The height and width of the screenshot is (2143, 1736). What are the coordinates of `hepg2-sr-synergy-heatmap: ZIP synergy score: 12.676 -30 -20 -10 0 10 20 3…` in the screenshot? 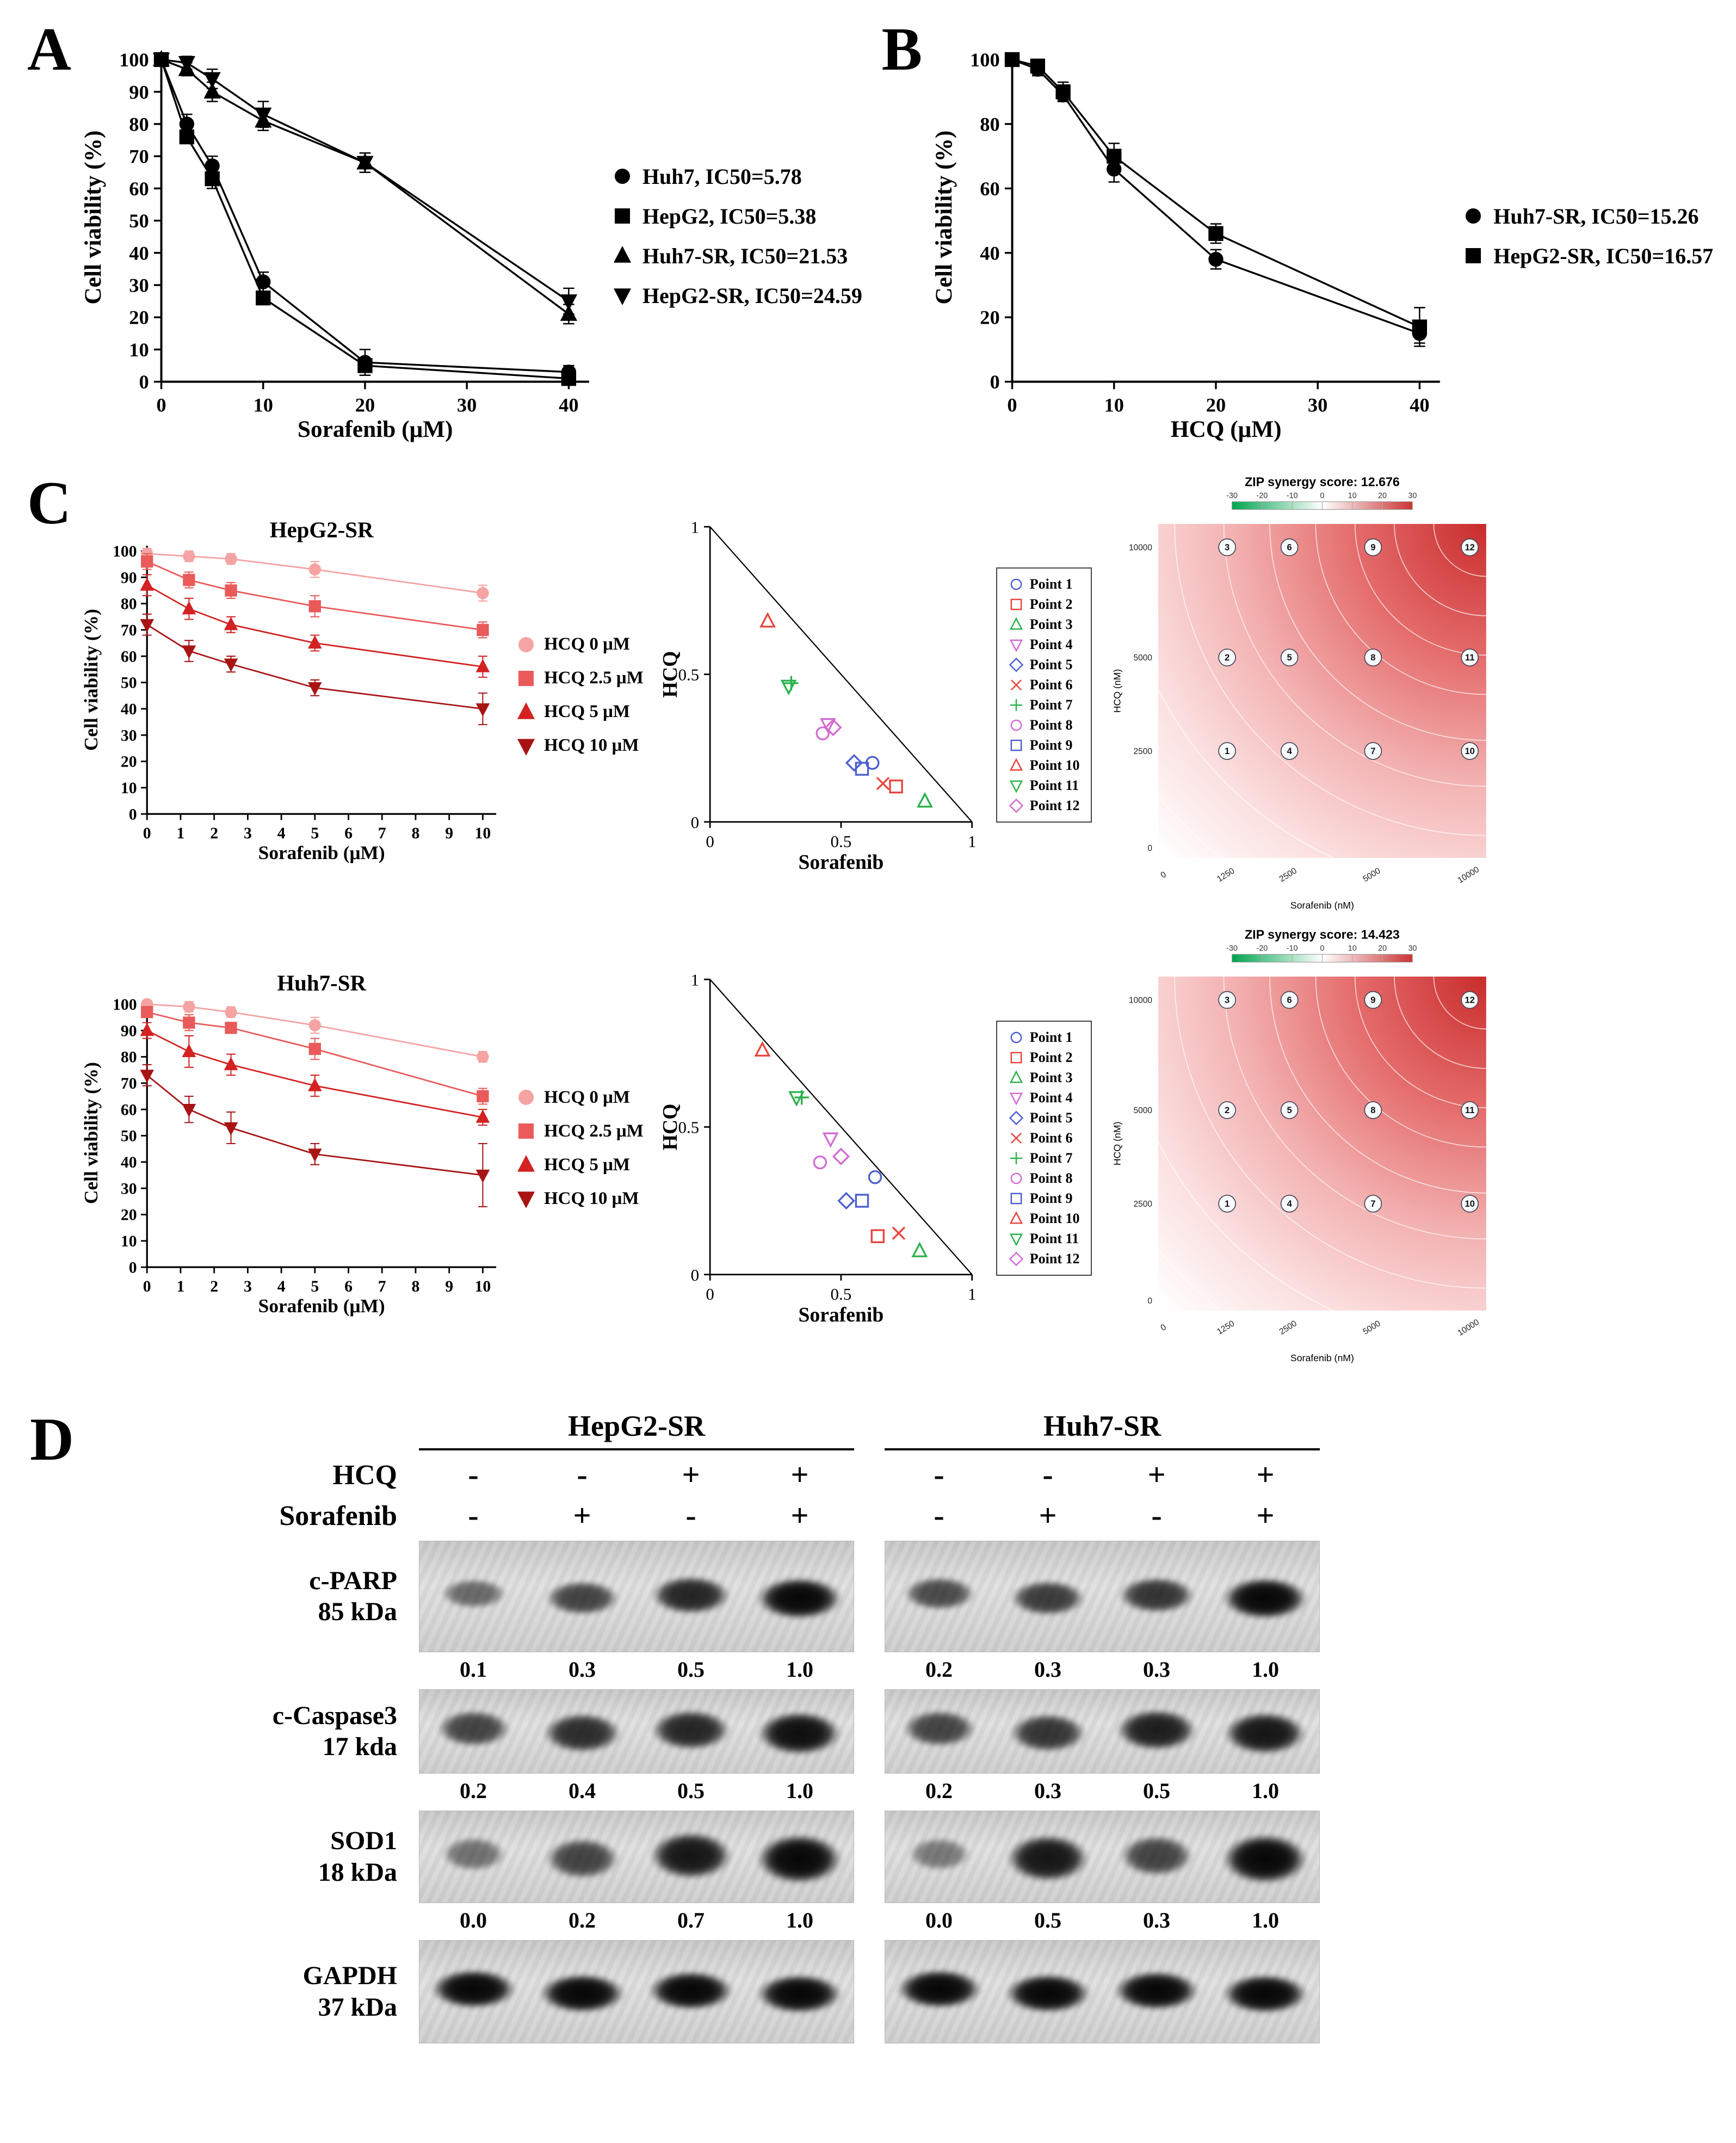 It's located at (1305, 696).